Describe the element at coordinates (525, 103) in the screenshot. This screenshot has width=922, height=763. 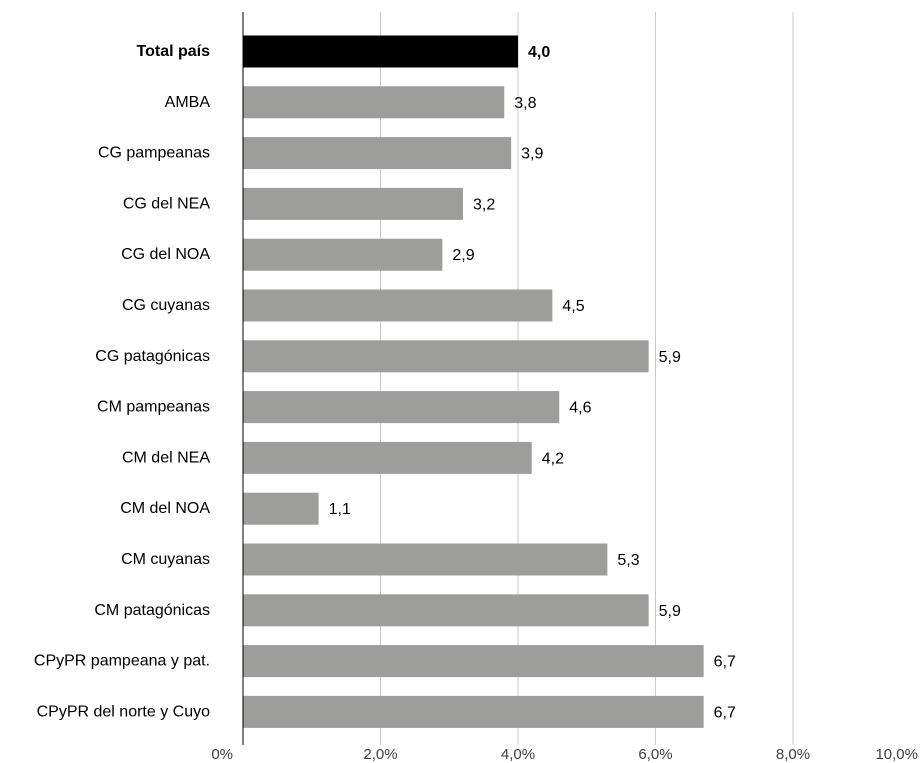
I see `value-label: 3,8` at that location.